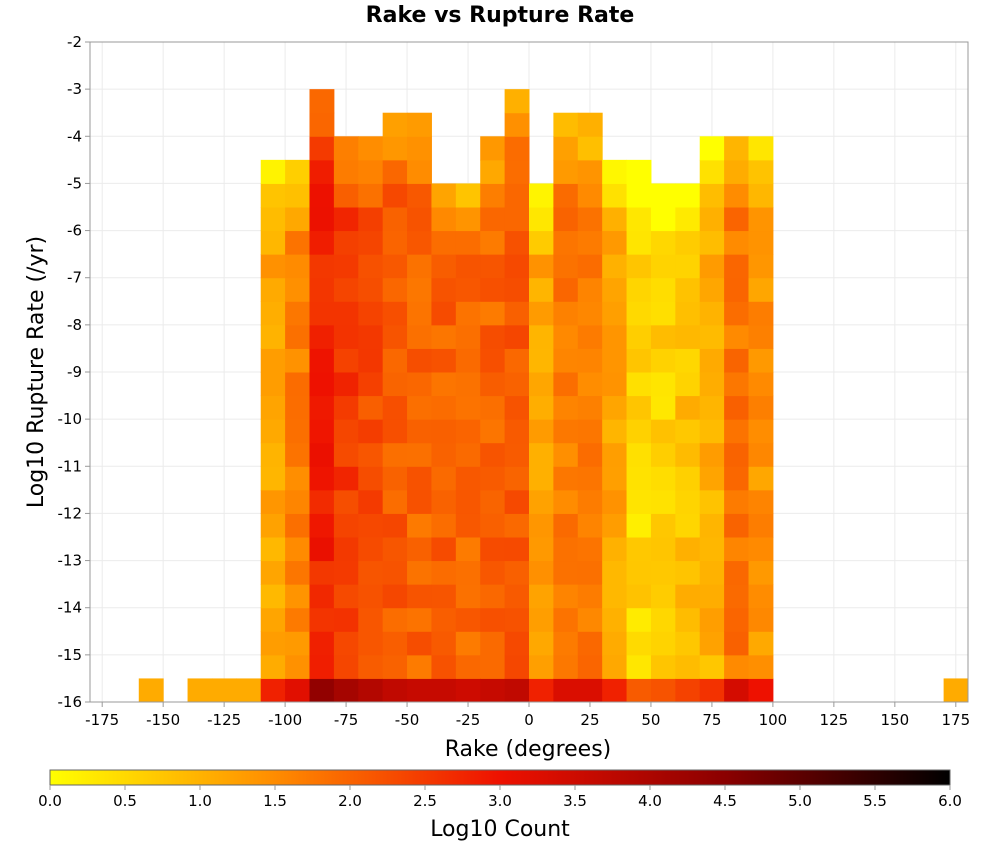 The height and width of the screenshot is (850, 1000). Describe the element at coordinates (500, 15) in the screenshot. I see `chart-title: Rake vs Rupture Rate` at that location.